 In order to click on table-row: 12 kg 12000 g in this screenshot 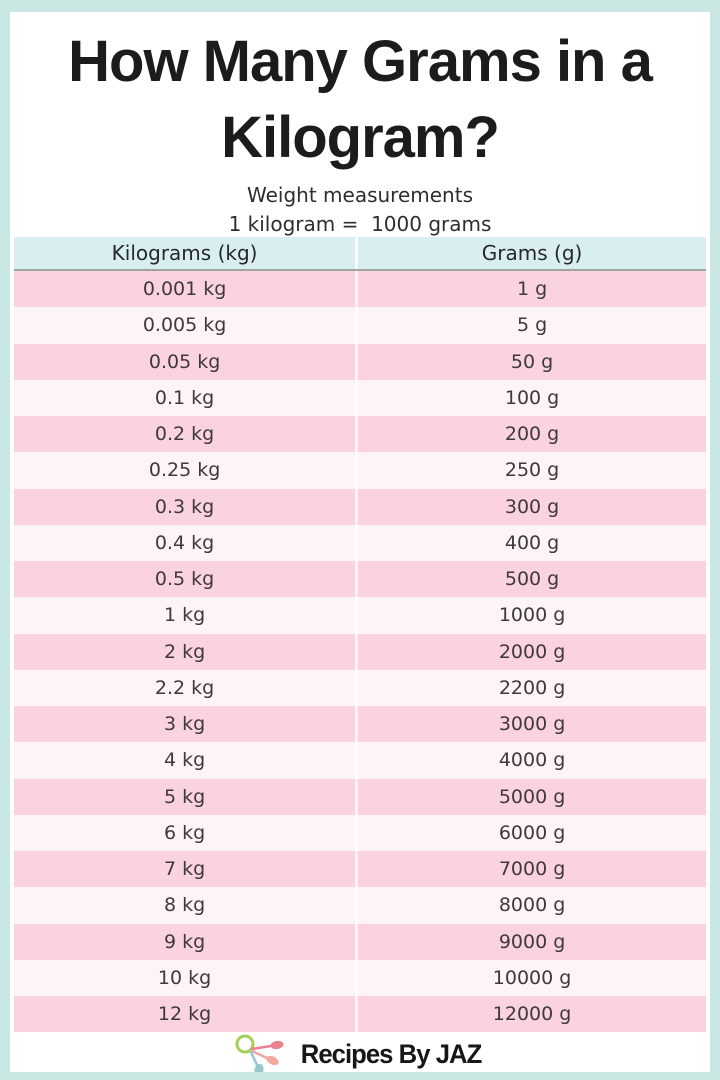, I will do `click(360, 1014)`.